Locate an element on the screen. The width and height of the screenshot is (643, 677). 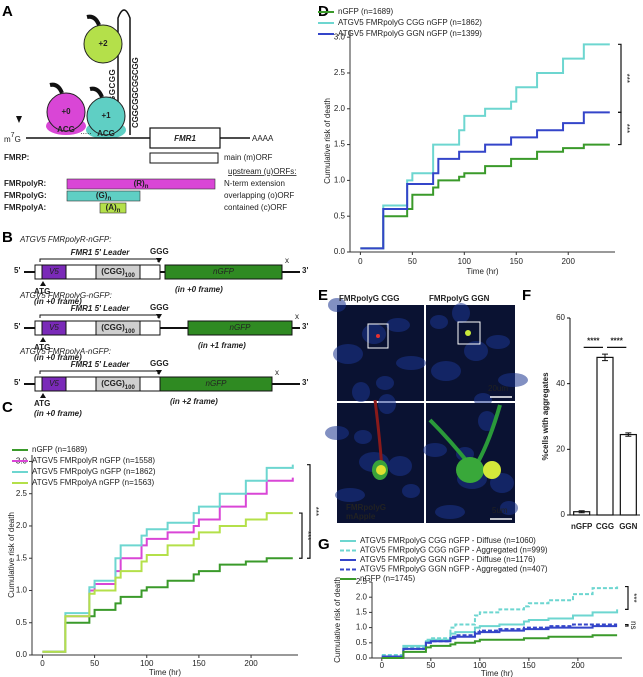
gene-box is located at coordinates (185, 138).